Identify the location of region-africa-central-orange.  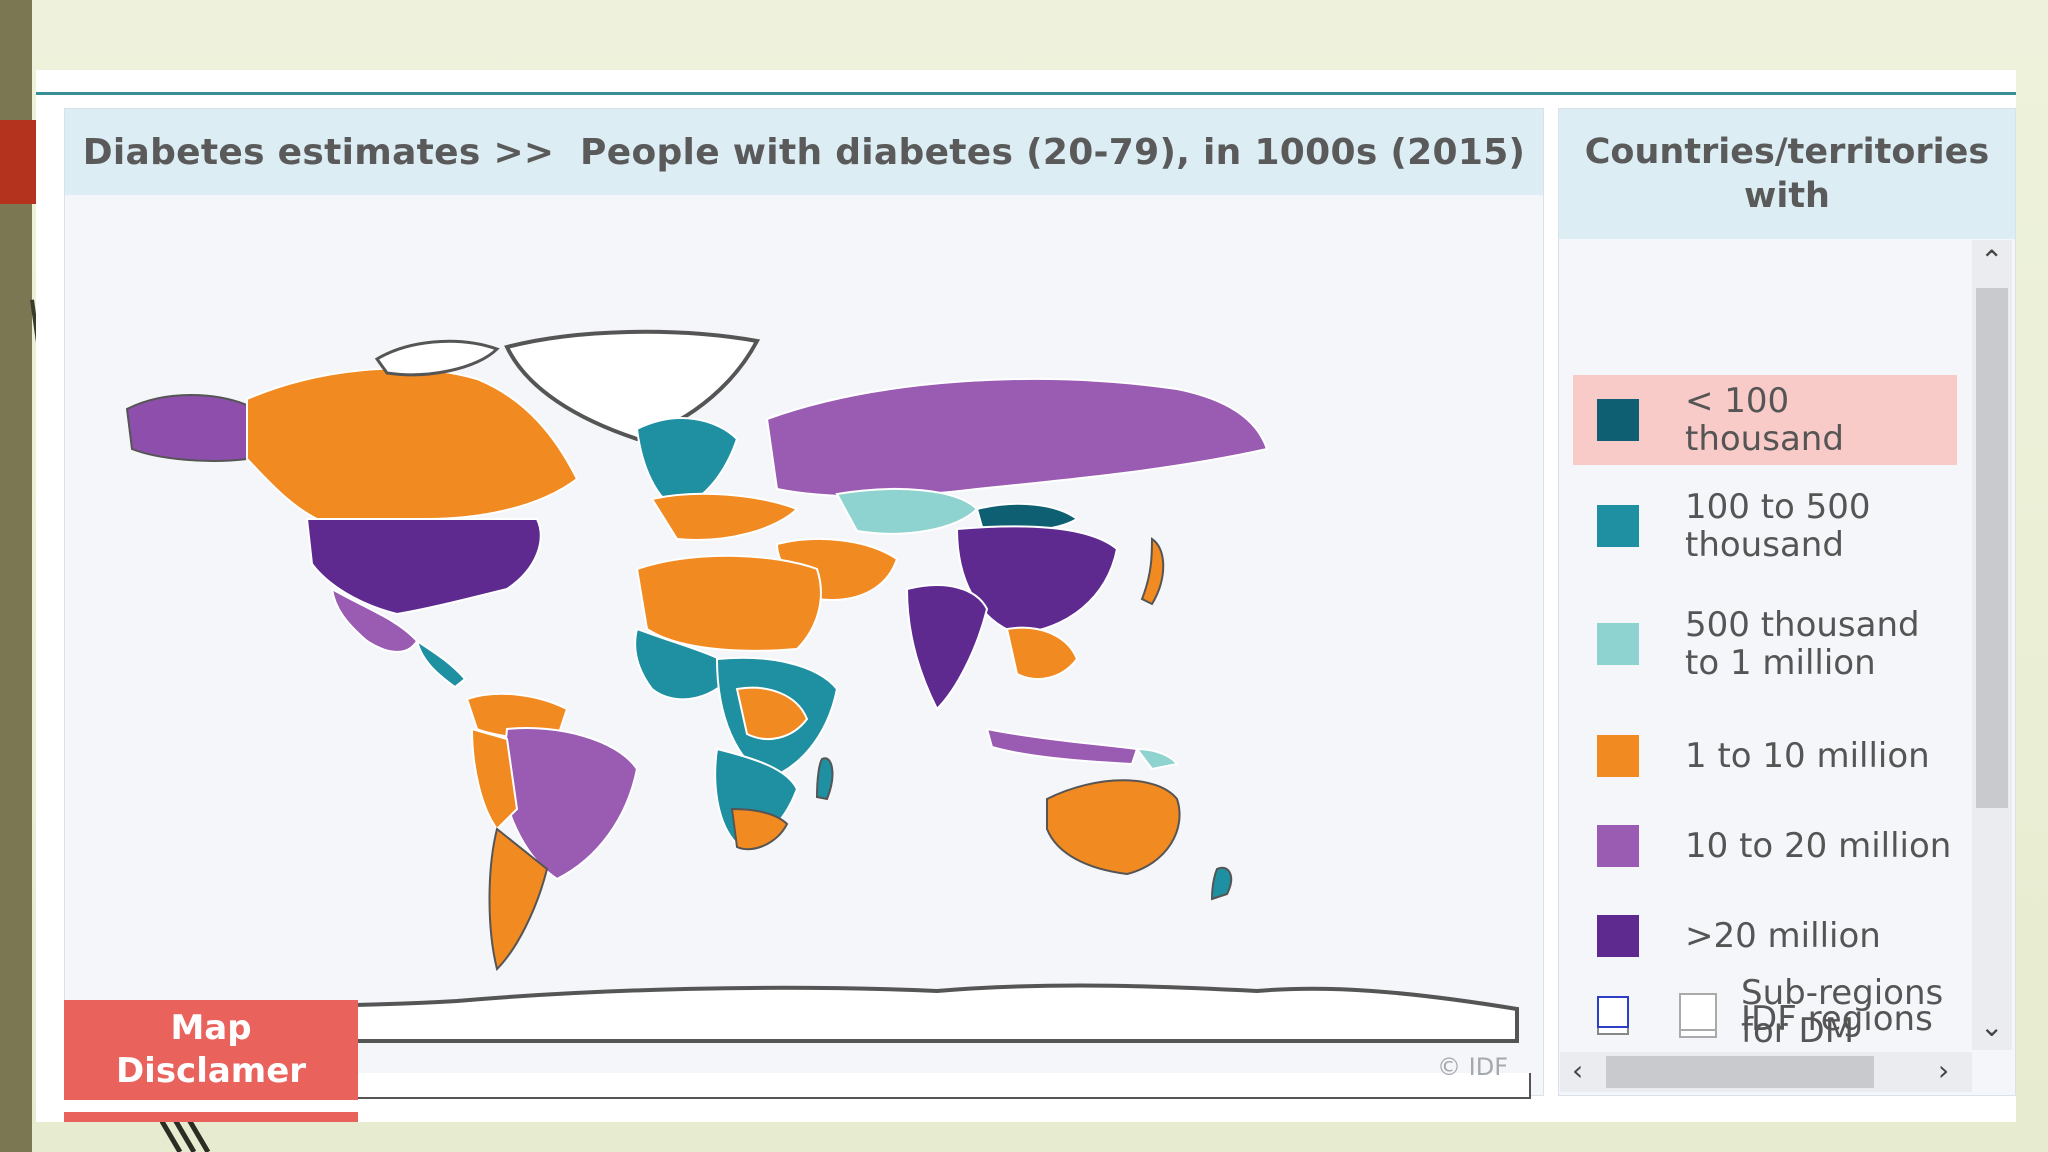
(772, 713).